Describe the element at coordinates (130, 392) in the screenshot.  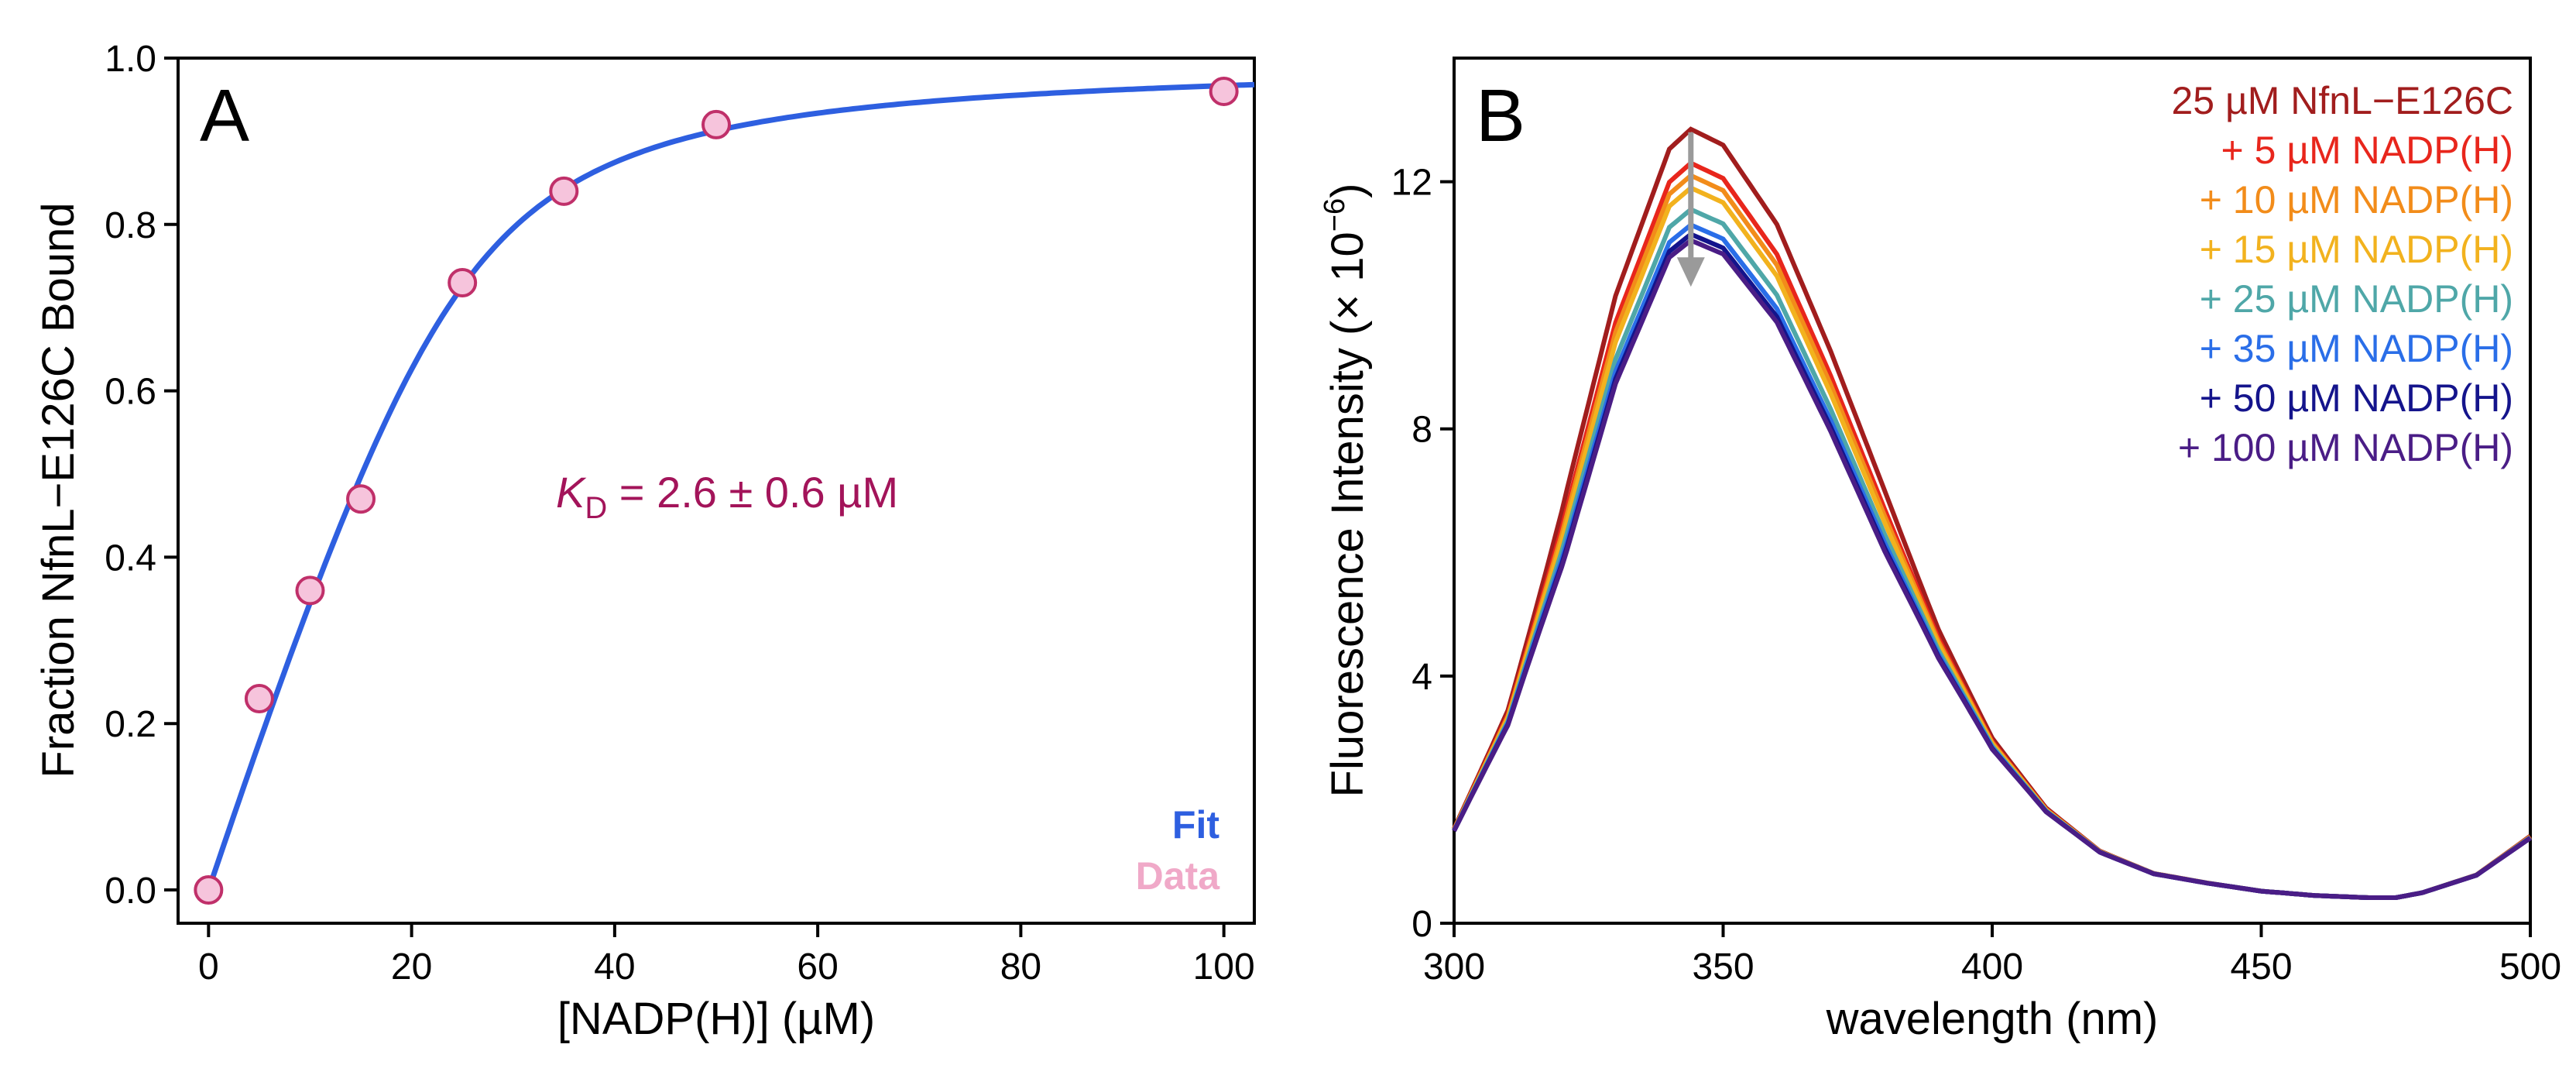
I see `y-tick-label: 0.6` at that location.